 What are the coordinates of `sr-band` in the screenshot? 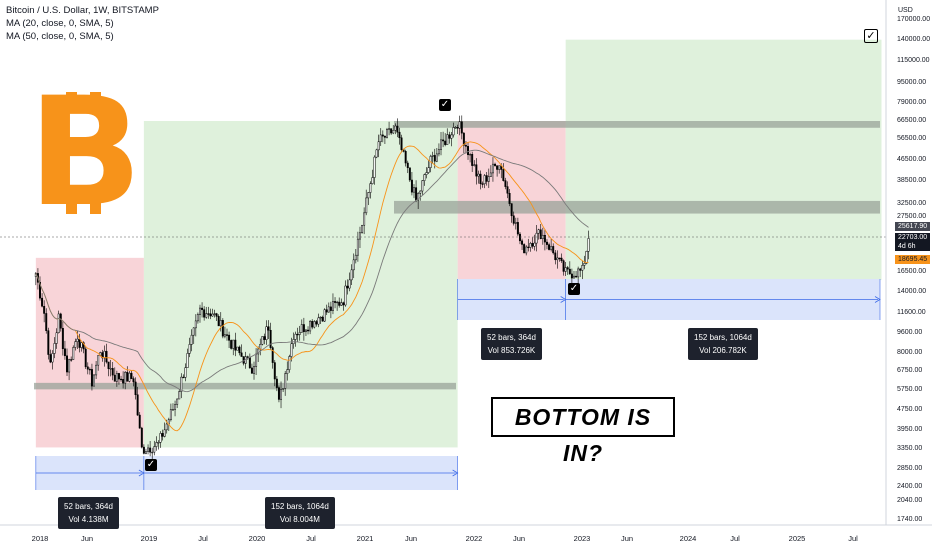 It's located at (245, 386).